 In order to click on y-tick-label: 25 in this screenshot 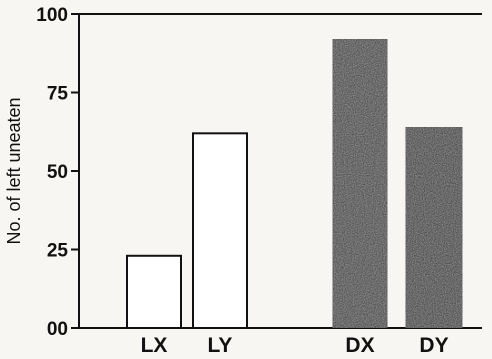, I will do `click(58, 251)`.